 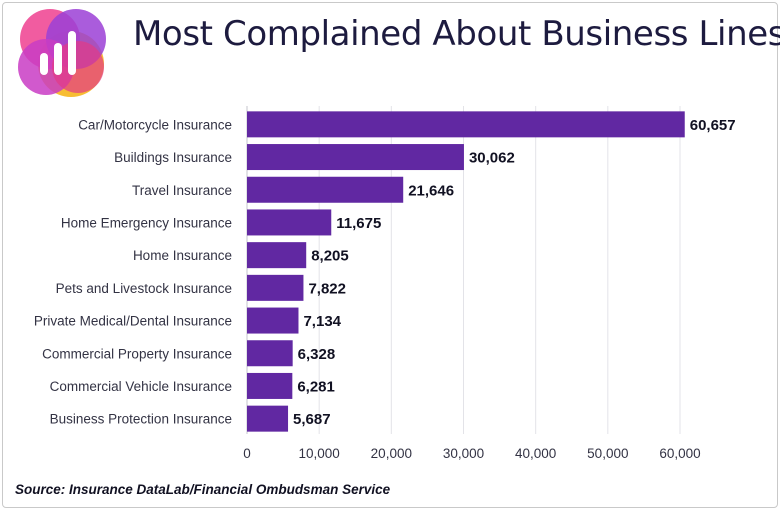 I want to click on category-label: Home Emergency Insurance, so click(x=146, y=222).